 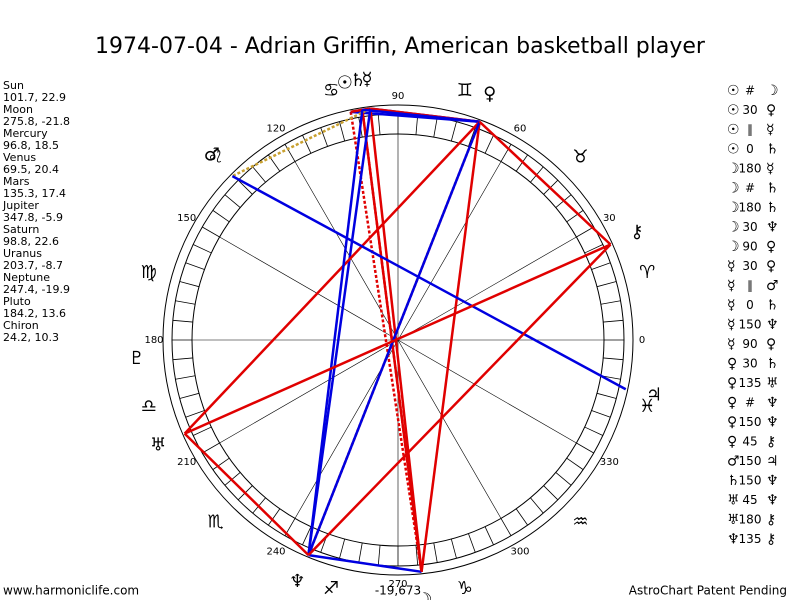 I want to click on planet-position: 101.7, 22.9, so click(x=34, y=97).